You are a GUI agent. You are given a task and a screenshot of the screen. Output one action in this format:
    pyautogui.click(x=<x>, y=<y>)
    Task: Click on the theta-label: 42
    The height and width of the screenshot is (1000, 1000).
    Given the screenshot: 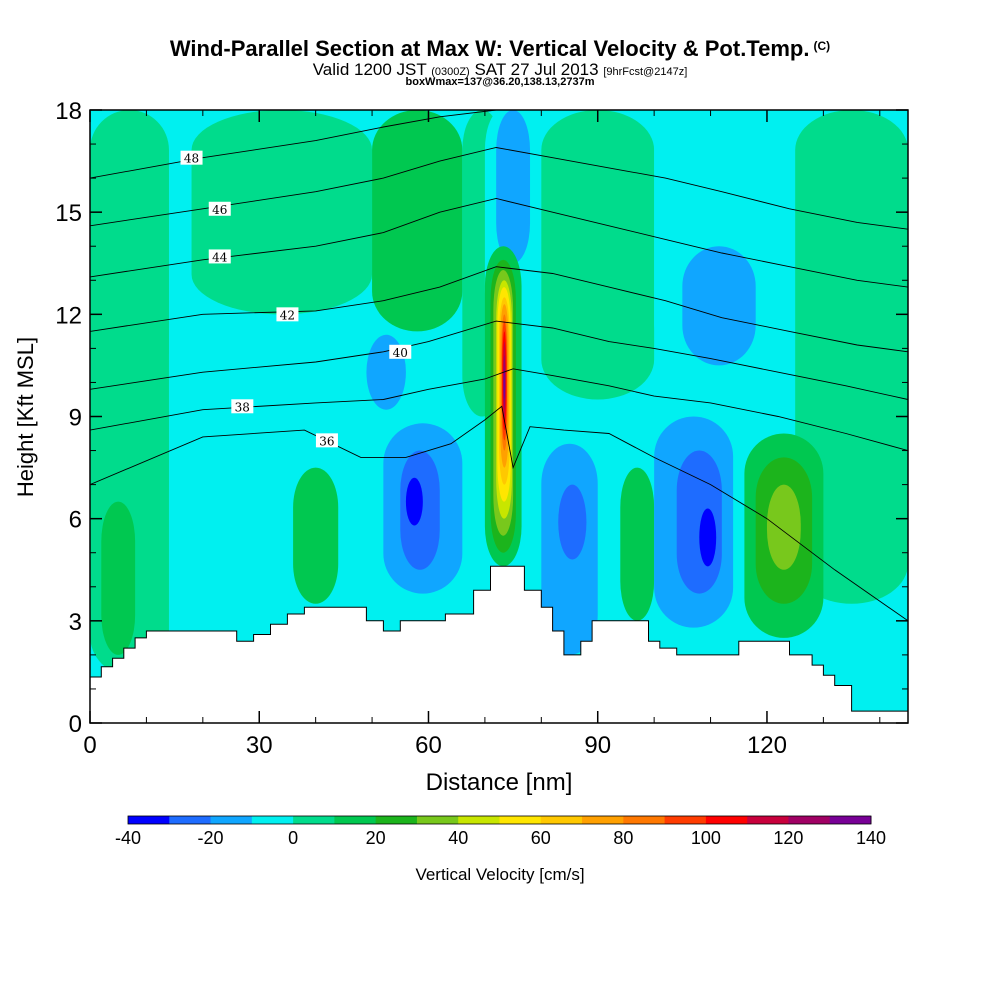 What is the action you would take?
    pyautogui.click(x=287, y=315)
    